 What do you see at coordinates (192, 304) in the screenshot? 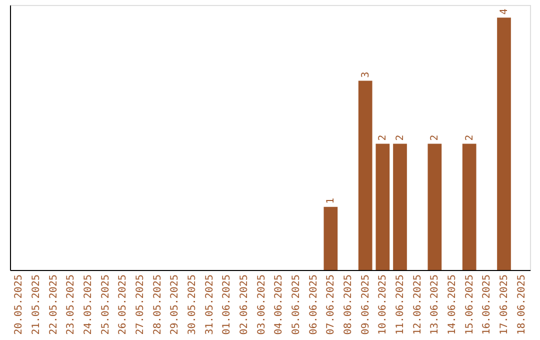
I see `x-tick-label: 30.05.2025` at bounding box center [192, 304].